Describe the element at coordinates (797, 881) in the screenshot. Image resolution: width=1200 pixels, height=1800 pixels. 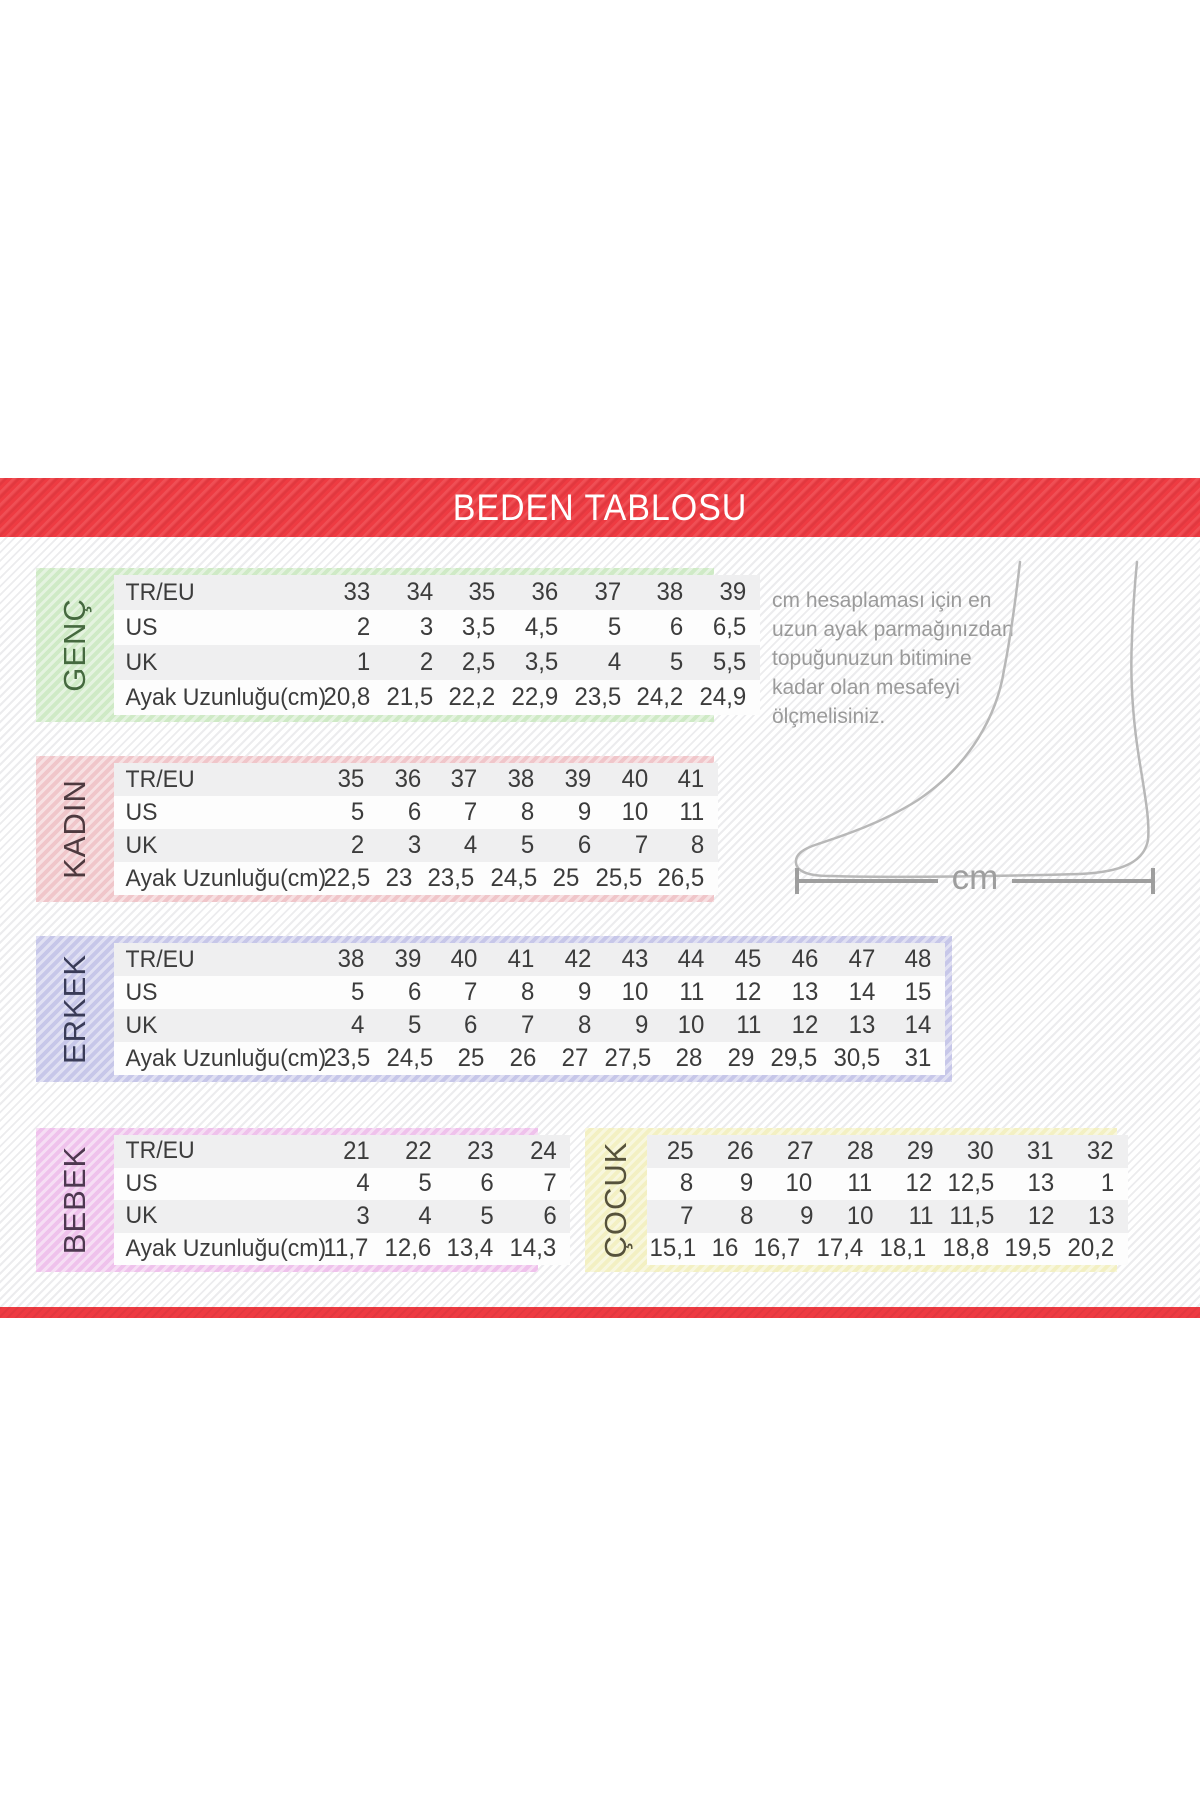
I see `measure-tick-left` at that location.